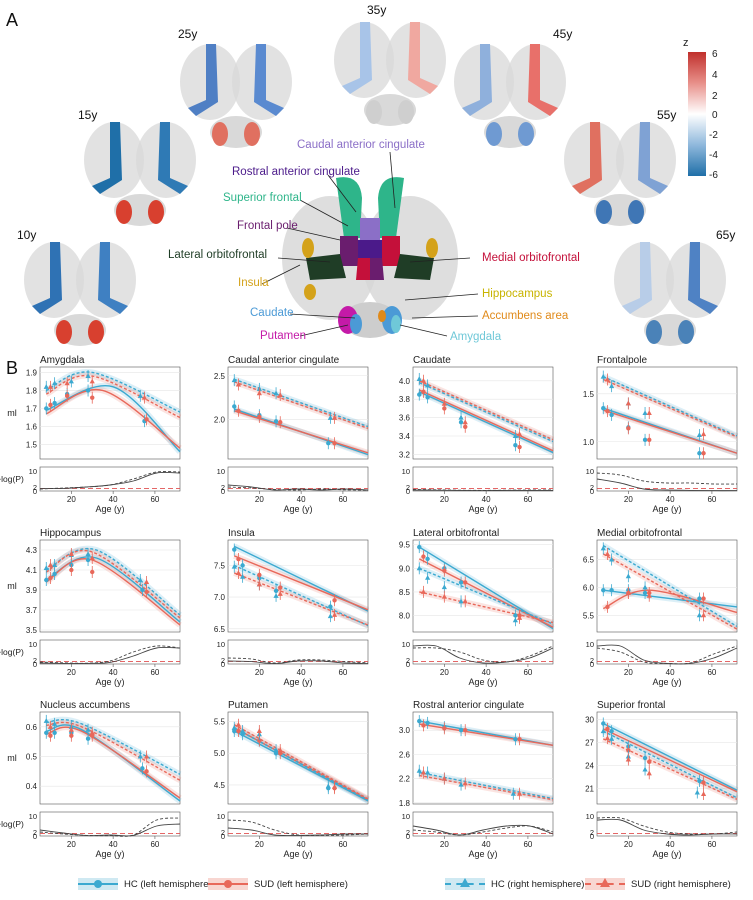 Image resolution: width=753 pixels, height=900 pixels. I want to click on y-tick-label: 2.5, so click(220, 376).